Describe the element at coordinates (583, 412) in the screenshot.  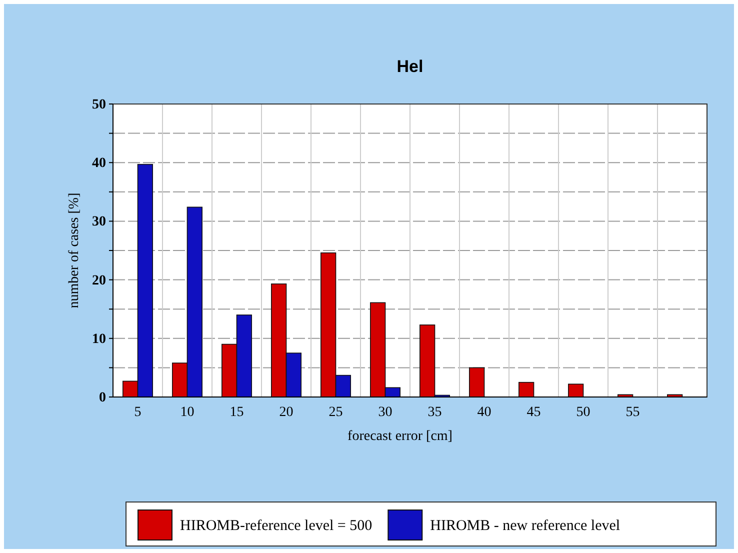
I see `x-tick-label: 50` at that location.